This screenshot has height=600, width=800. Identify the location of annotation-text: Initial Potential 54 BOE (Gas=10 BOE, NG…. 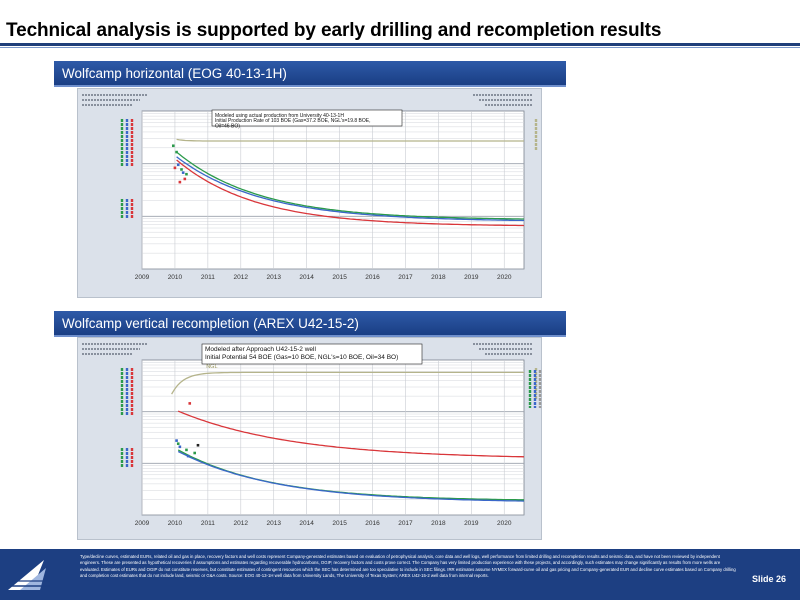
(301, 357).